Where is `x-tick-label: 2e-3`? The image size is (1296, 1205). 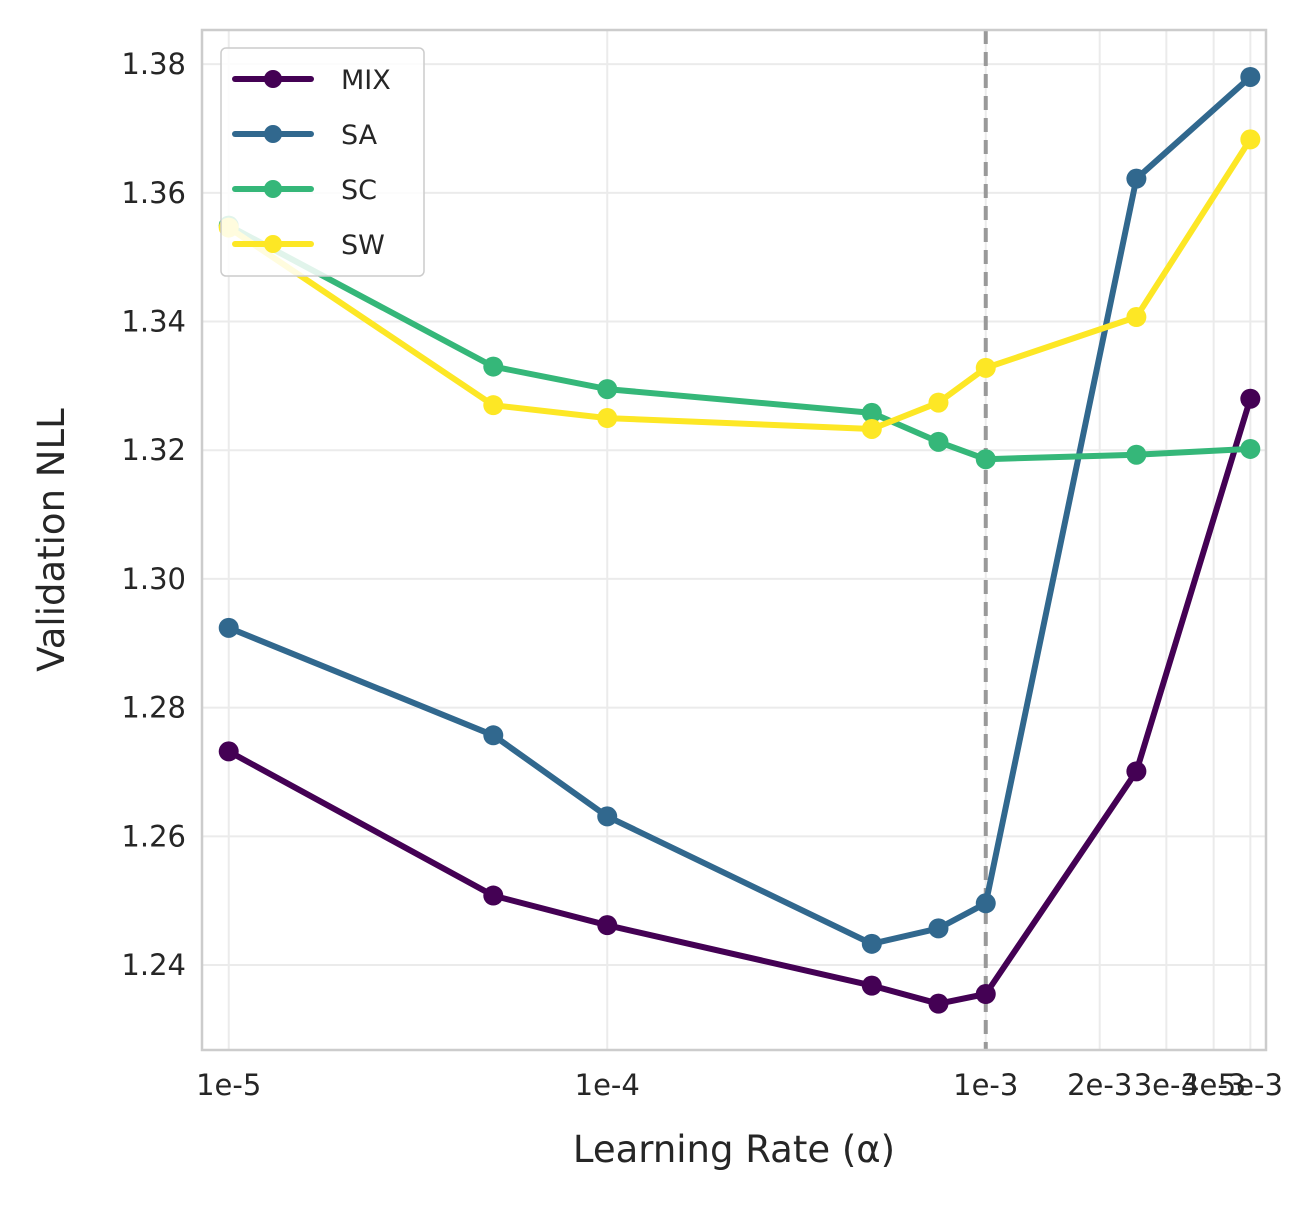
x-tick-label: 2e-3 is located at coordinates (1099, 1085).